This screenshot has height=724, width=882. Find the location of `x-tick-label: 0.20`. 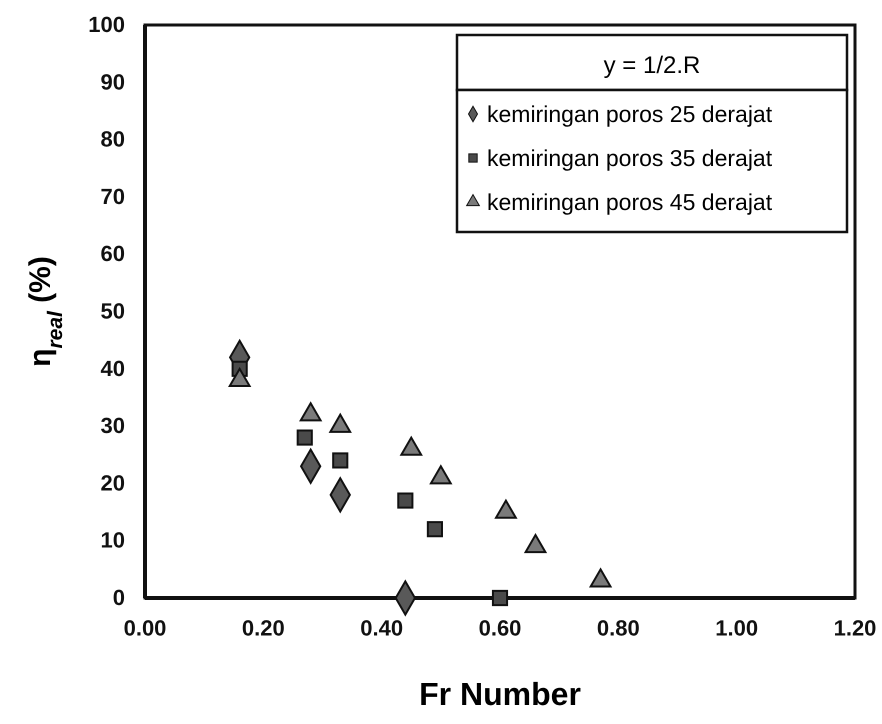

x-tick-label: 0.20 is located at coordinates (263, 628).